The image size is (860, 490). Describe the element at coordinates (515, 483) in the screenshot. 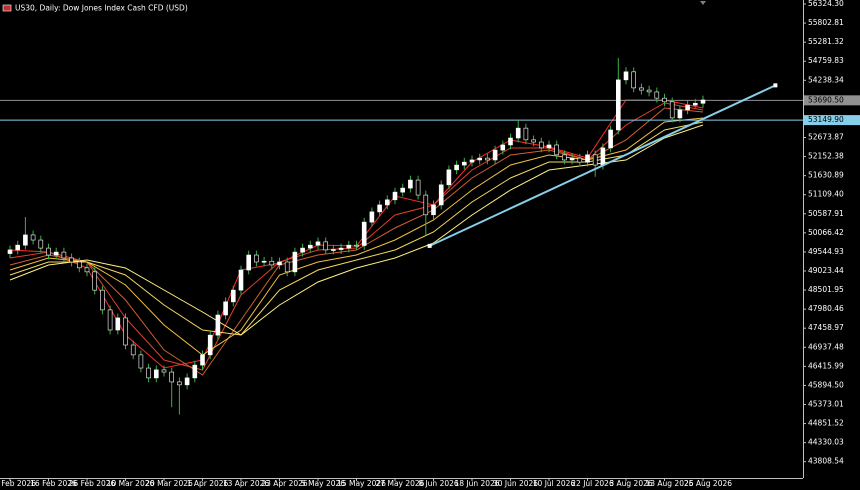

I see `x-tick-label: 30 Jun 2026` at that location.